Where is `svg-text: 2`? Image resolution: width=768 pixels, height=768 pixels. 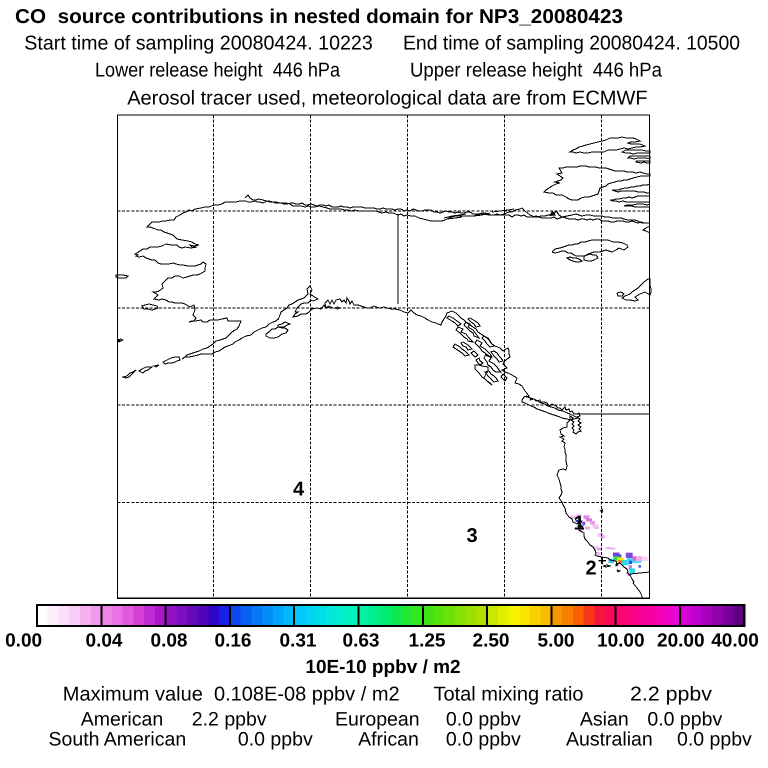
svg-text: 2 is located at coordinates (590, 569).